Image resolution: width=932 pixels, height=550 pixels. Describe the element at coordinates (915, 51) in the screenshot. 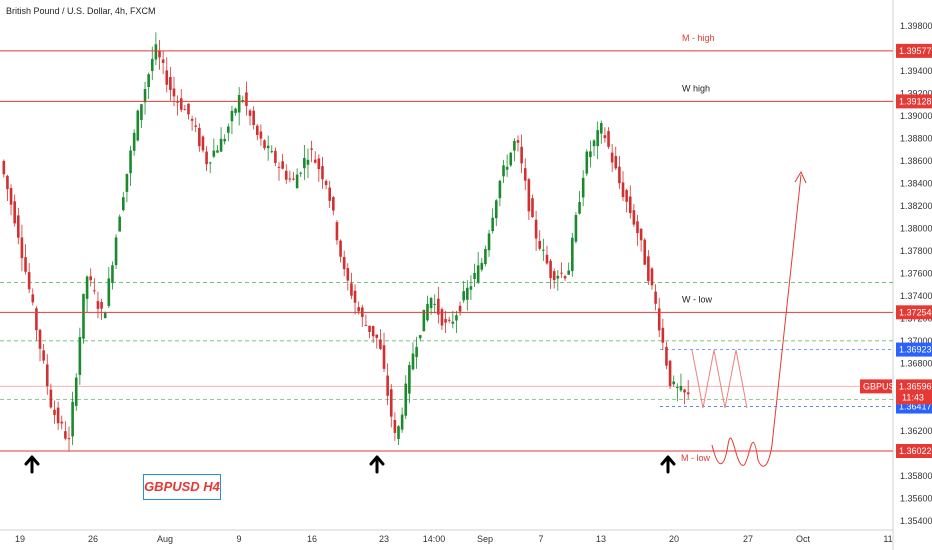

I see `price-tag-text: 1.39577` at that location.